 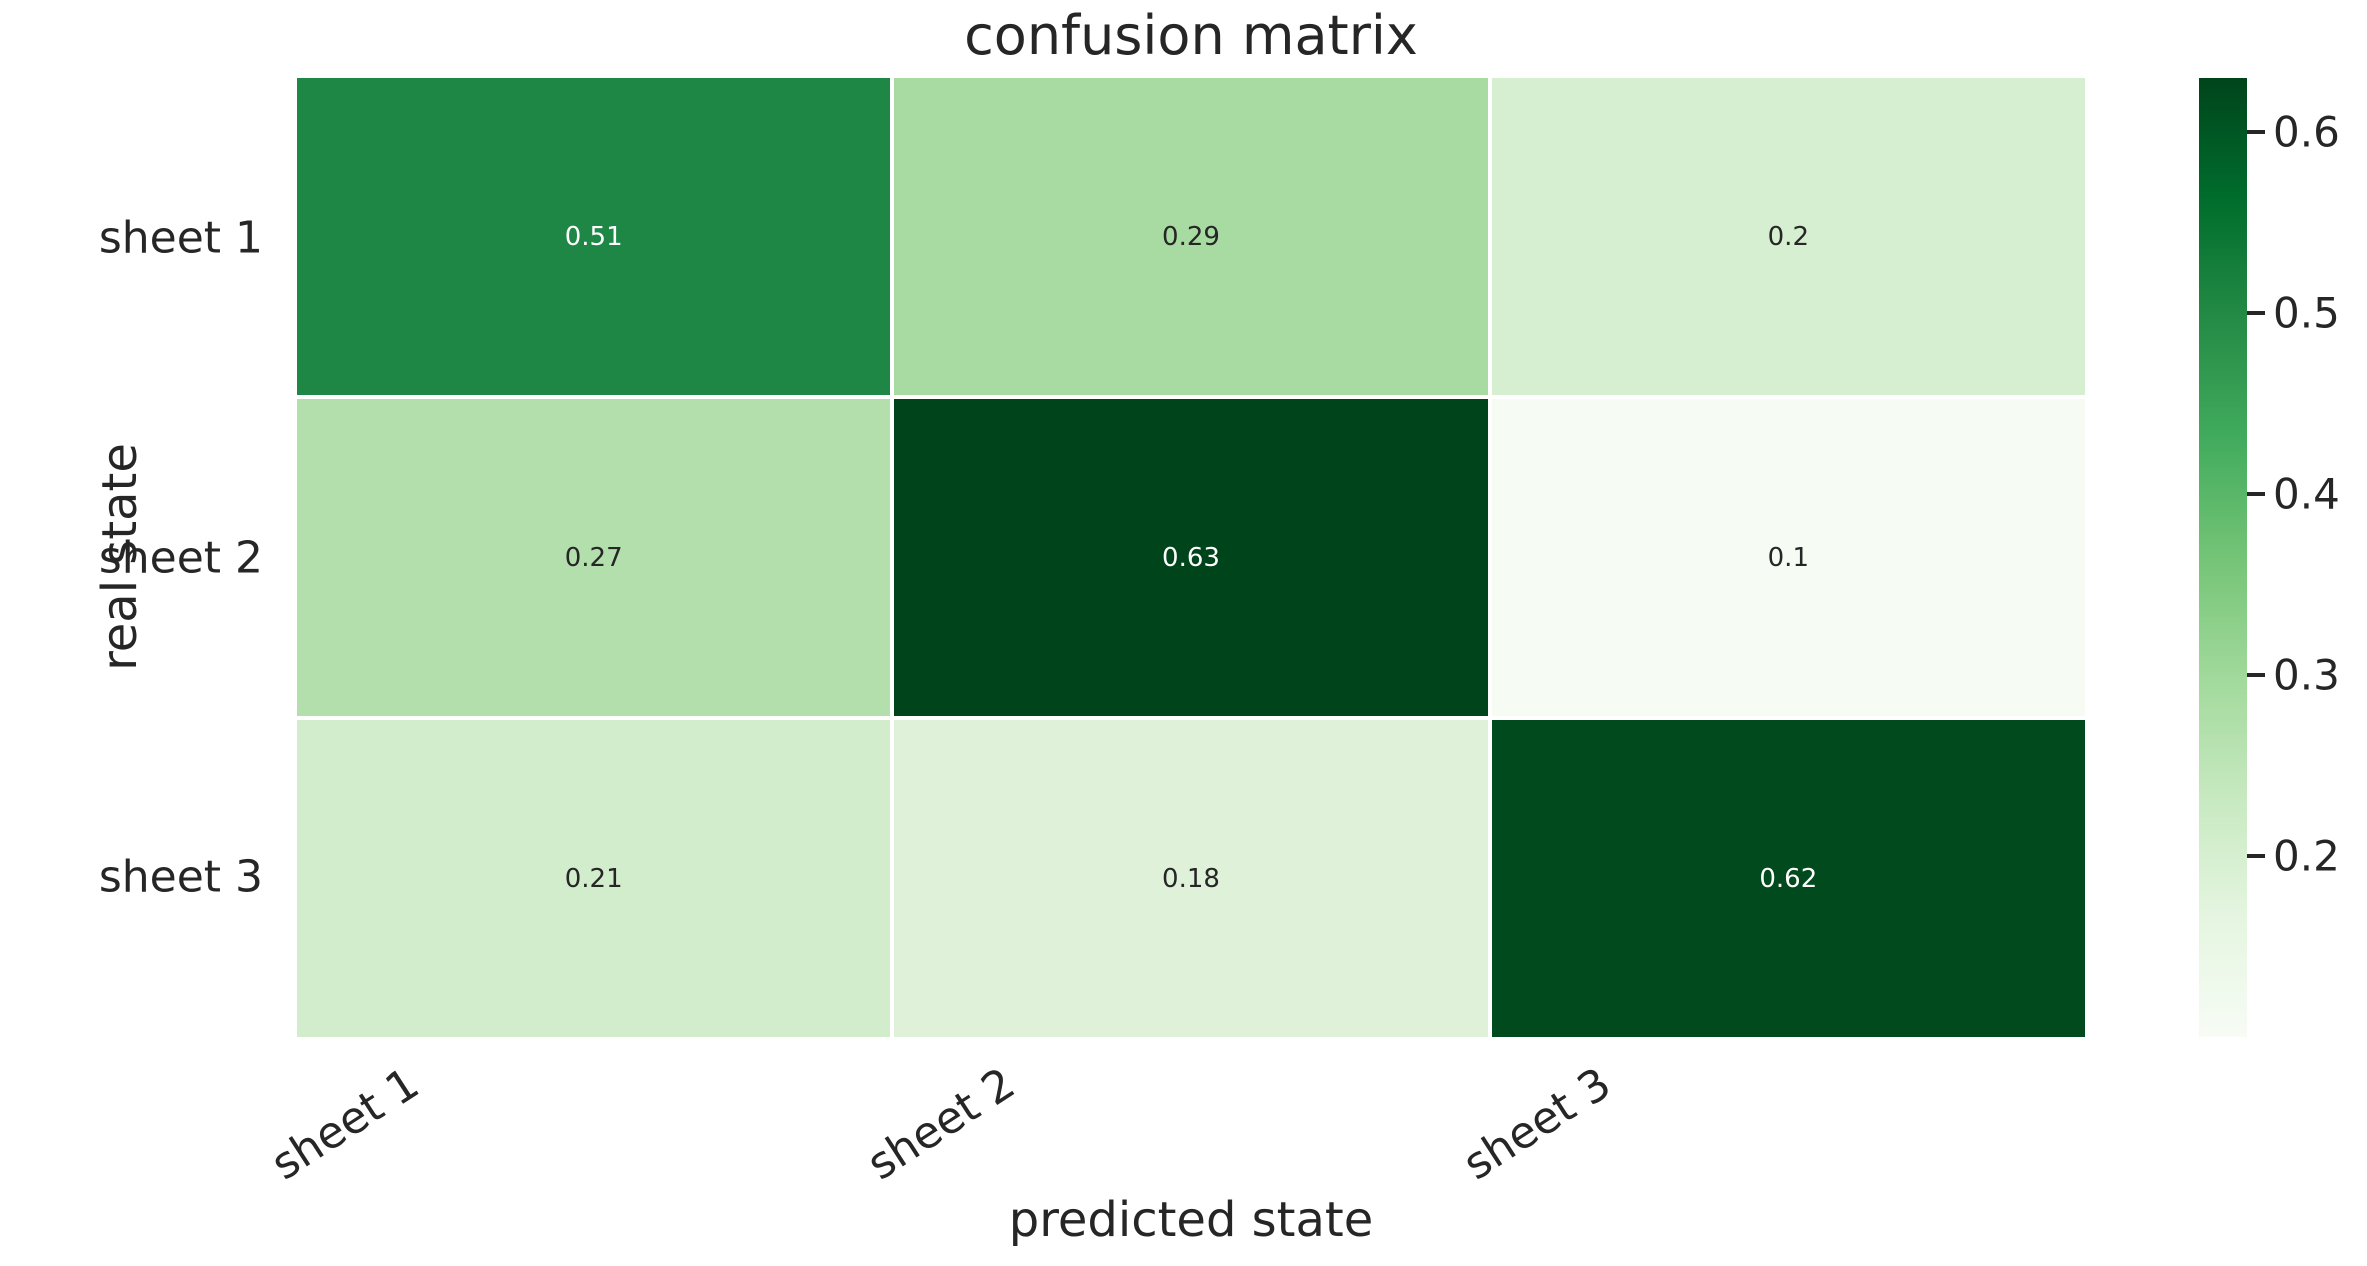 I want to click on heatmap-cell: 0.51, so click(x=594, y=236).